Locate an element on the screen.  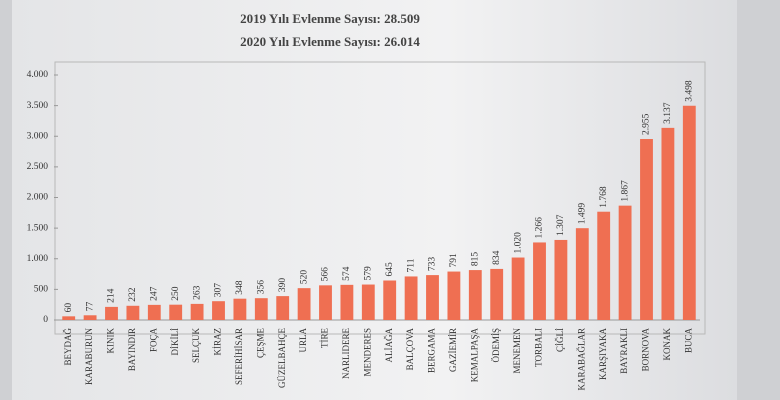
x-tick-label: GÜZELBAHÇE is located at coordinates (282, 358).